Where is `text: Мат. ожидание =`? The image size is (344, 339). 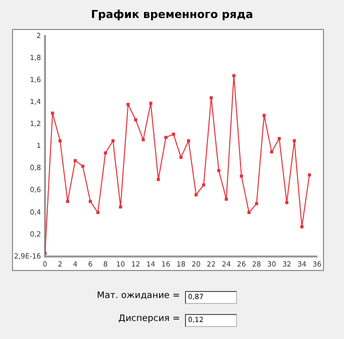
text: Мат. ожидание = is located at coordinates (138, 296).